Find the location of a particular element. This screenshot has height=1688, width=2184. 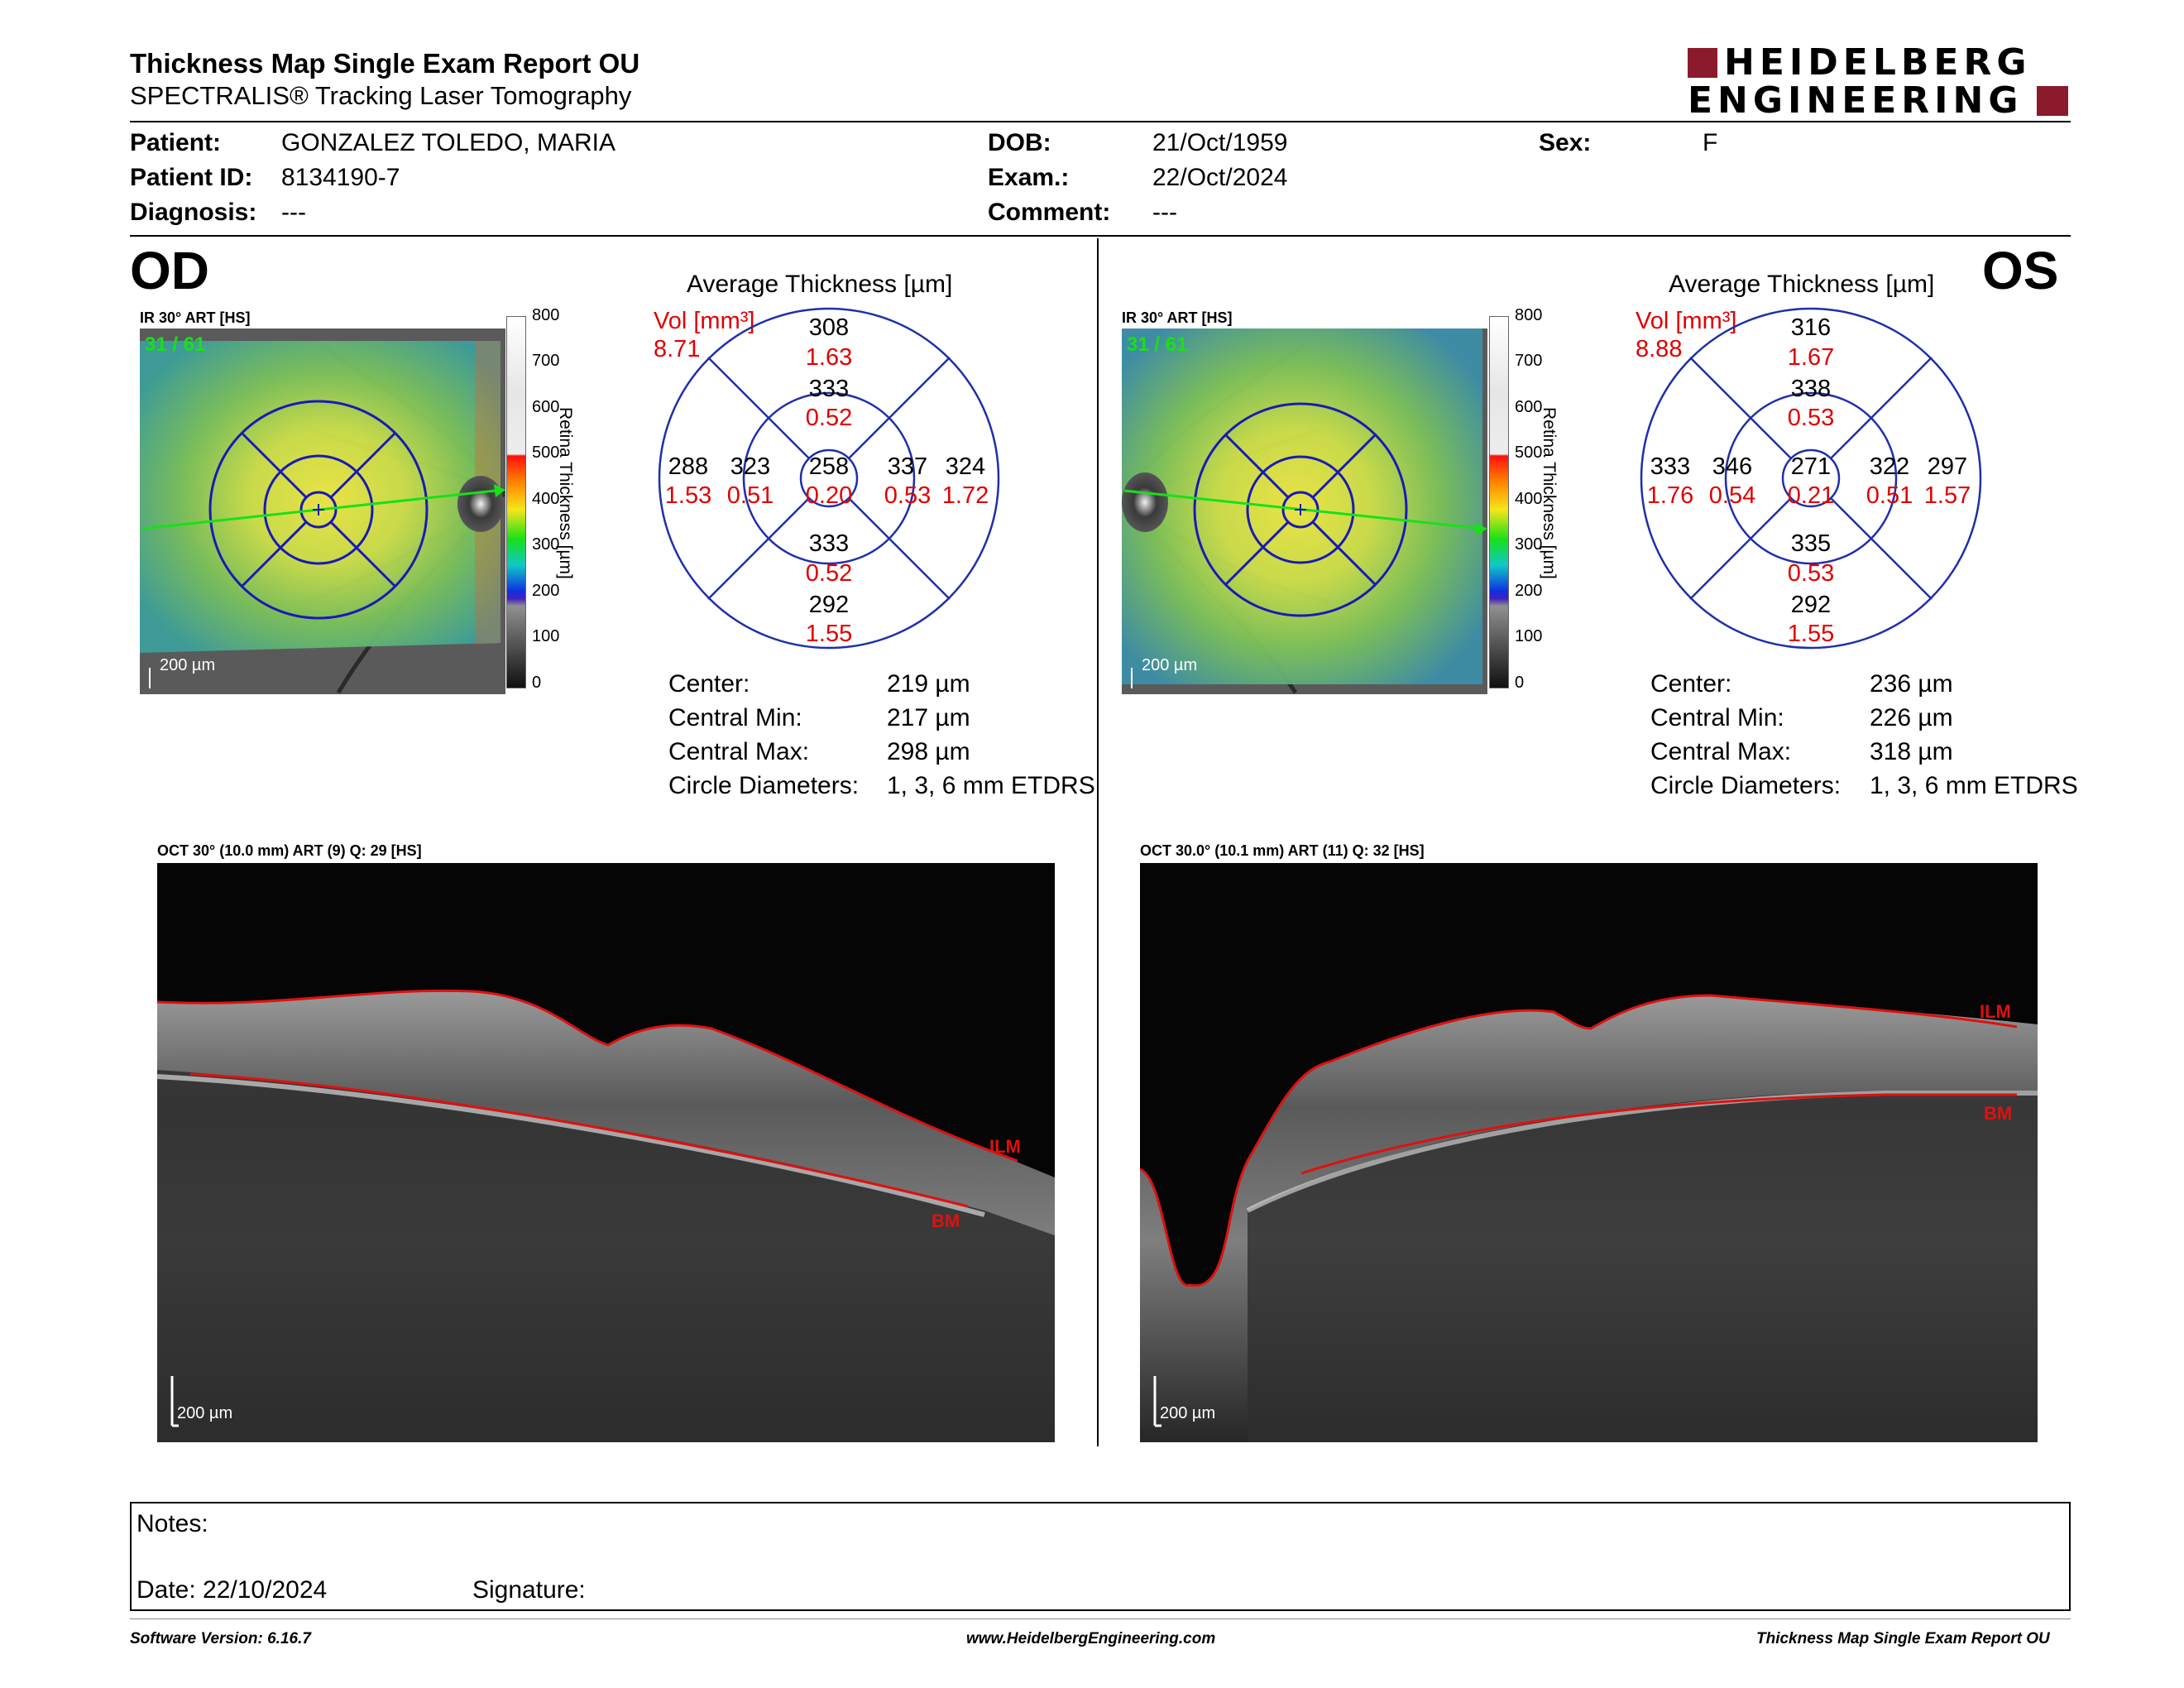

od-outer-inf-thickness: 292 is located at coordinates (829, 605).